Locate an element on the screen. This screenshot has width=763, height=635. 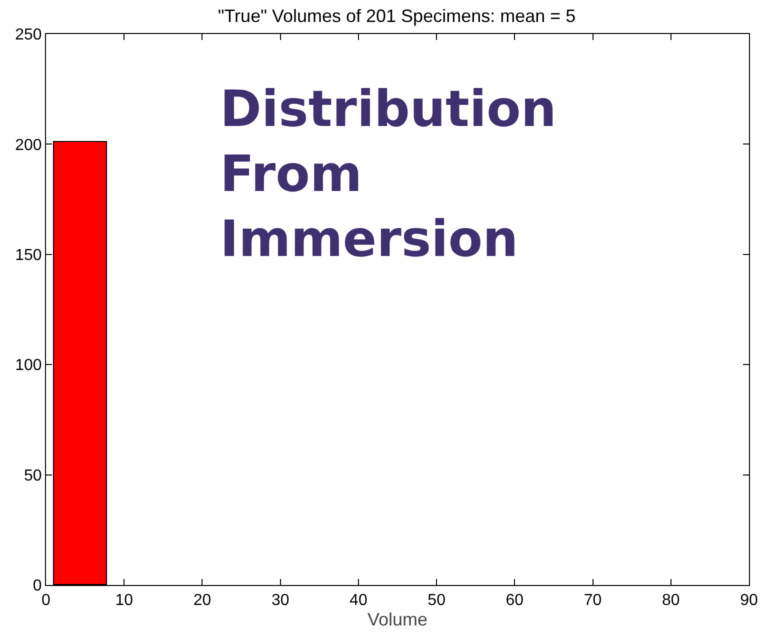
y-tick-label: 100 is located at coordinates (28, 365).